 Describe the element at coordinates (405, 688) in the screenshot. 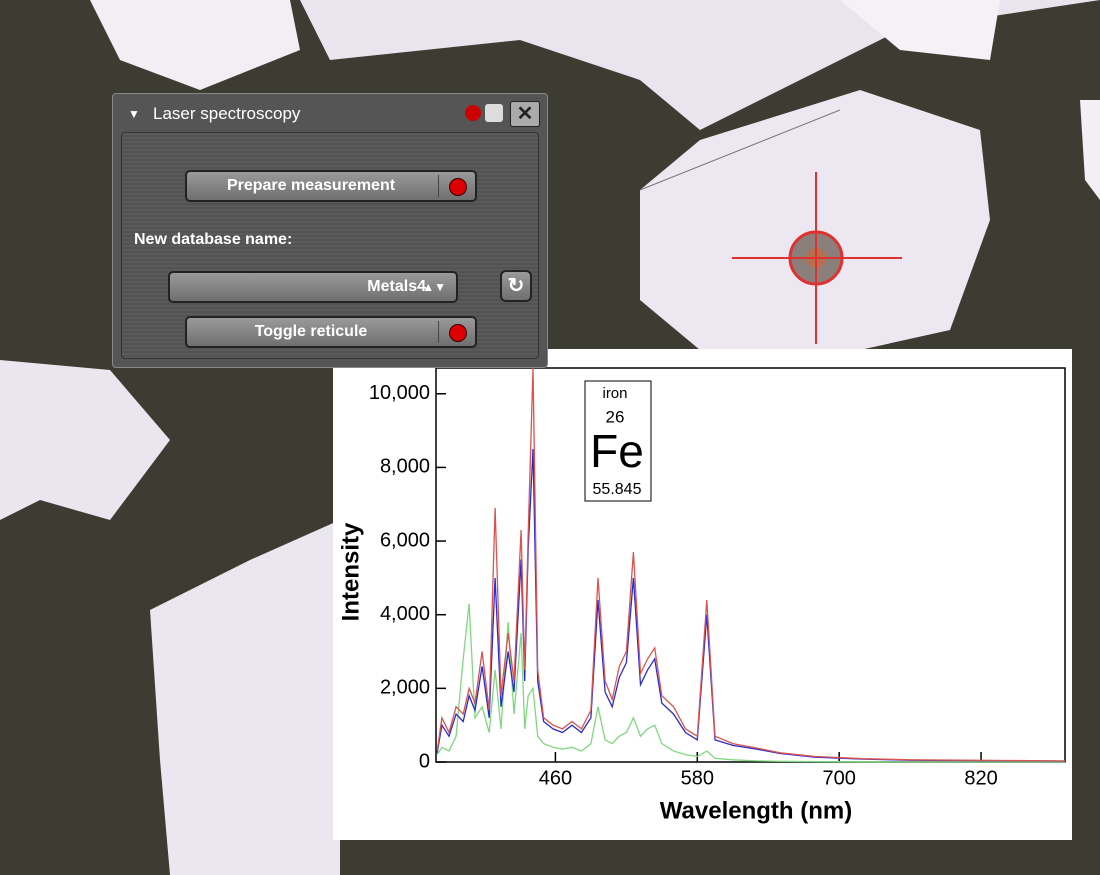

I see `y-tick-label: 2,000` at that location.